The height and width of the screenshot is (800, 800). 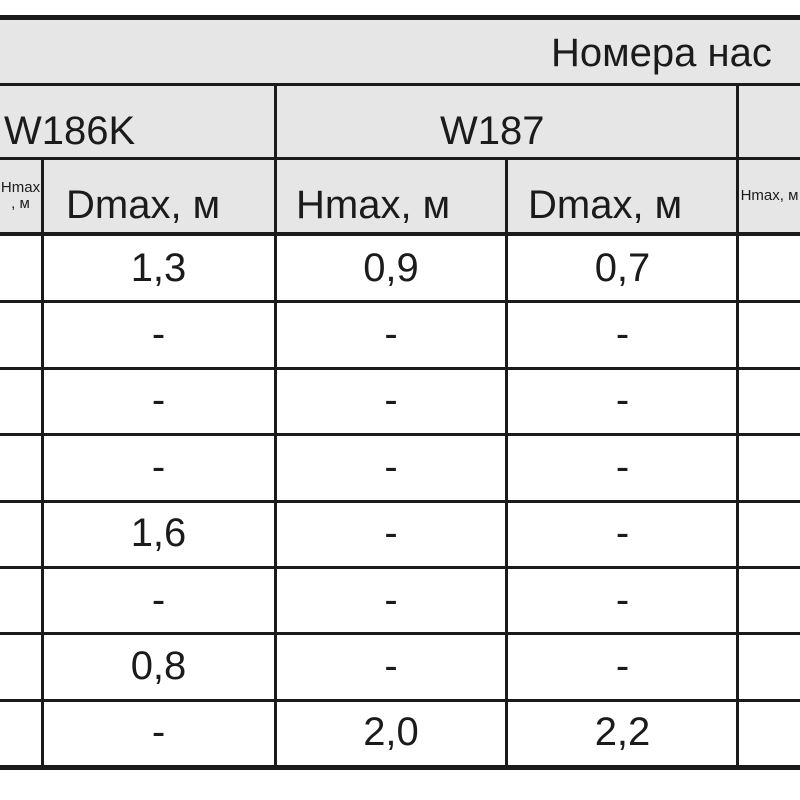 I want to click on bottom-border, so click(x=400, y=767).